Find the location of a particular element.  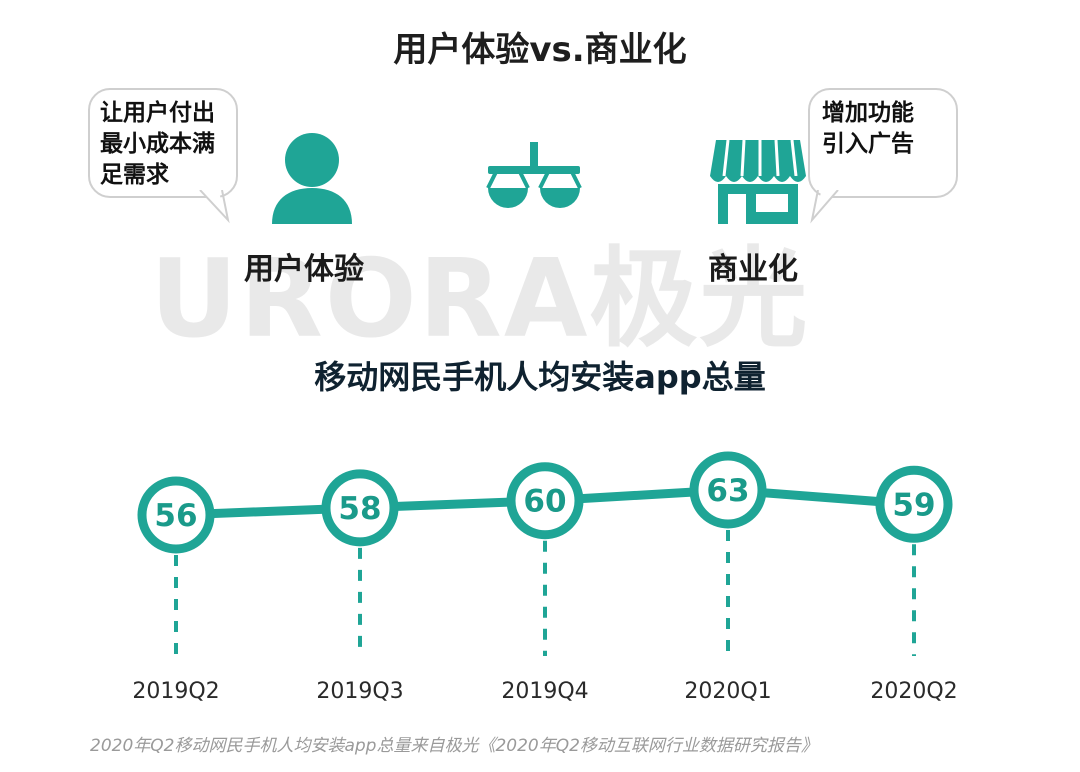

label-commercialization: 商业化 is located at coordinates (753, 269).